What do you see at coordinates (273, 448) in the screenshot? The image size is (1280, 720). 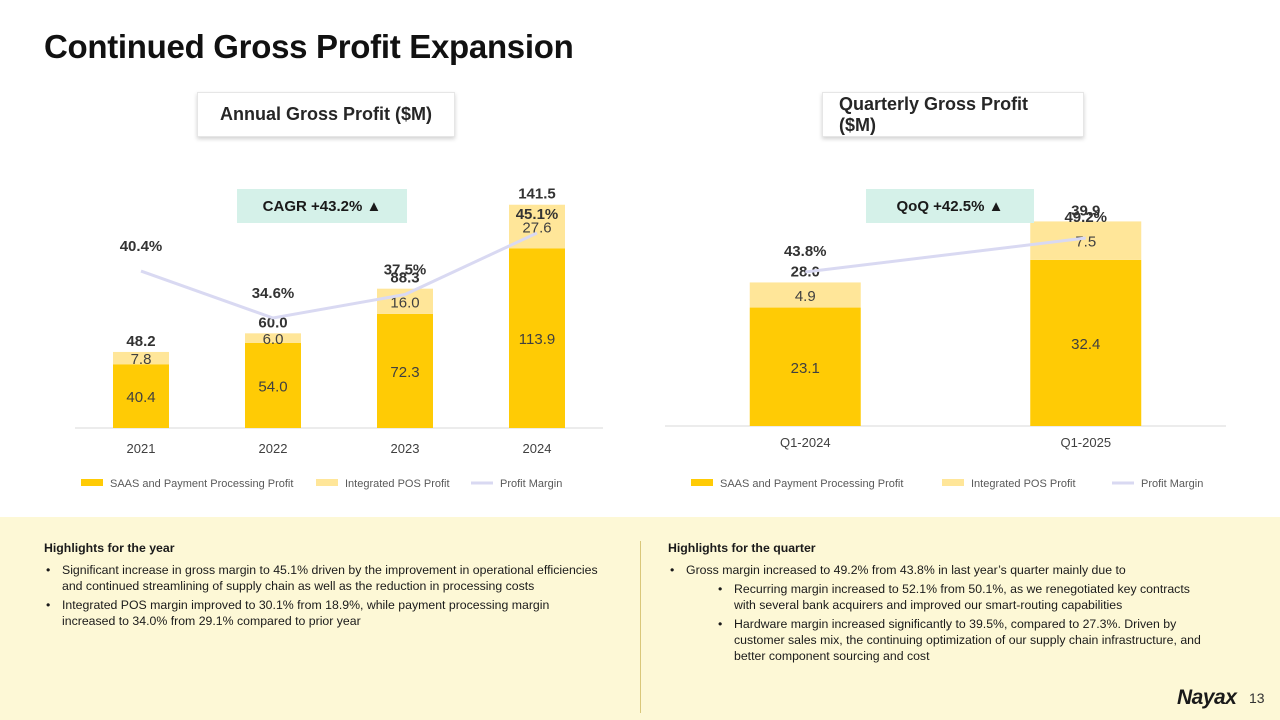 I see `x-tick-label: 2022` at bounding box center [273, 448].